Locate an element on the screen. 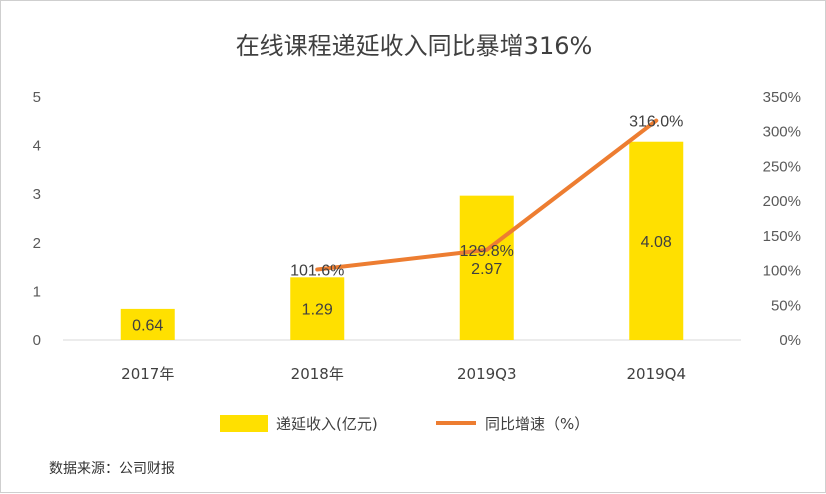 The image size is (826, 494). bar-data-label: 4.08 is located at coordinates (656, 242).